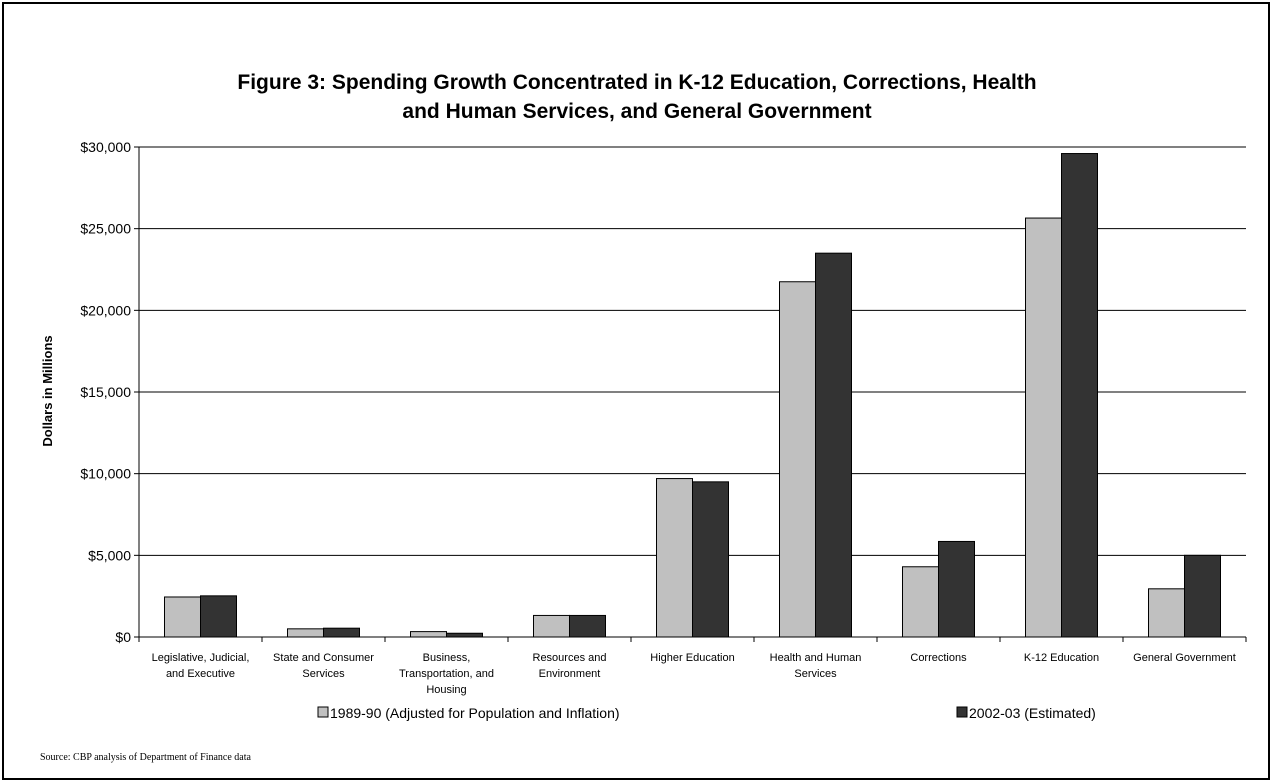  I want to click on y-tick-label: $20,000, so click(105, 310).